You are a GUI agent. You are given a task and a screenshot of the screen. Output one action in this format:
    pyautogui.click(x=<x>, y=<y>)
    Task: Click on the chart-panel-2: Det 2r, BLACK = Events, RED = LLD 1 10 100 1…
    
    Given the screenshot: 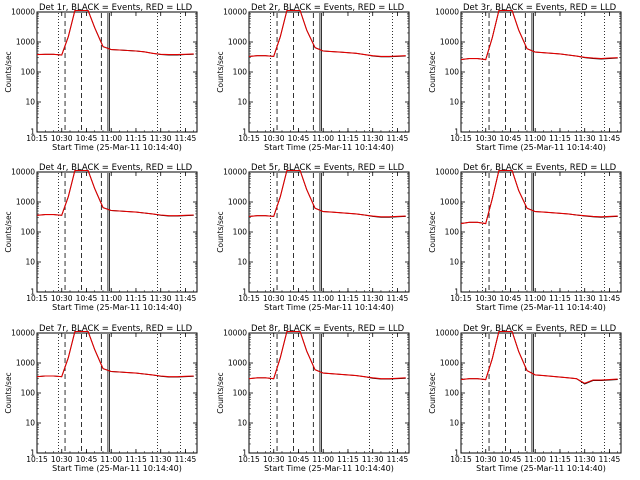 What is the action you would take?
    pyautogui.click(x=313, y=77)
    